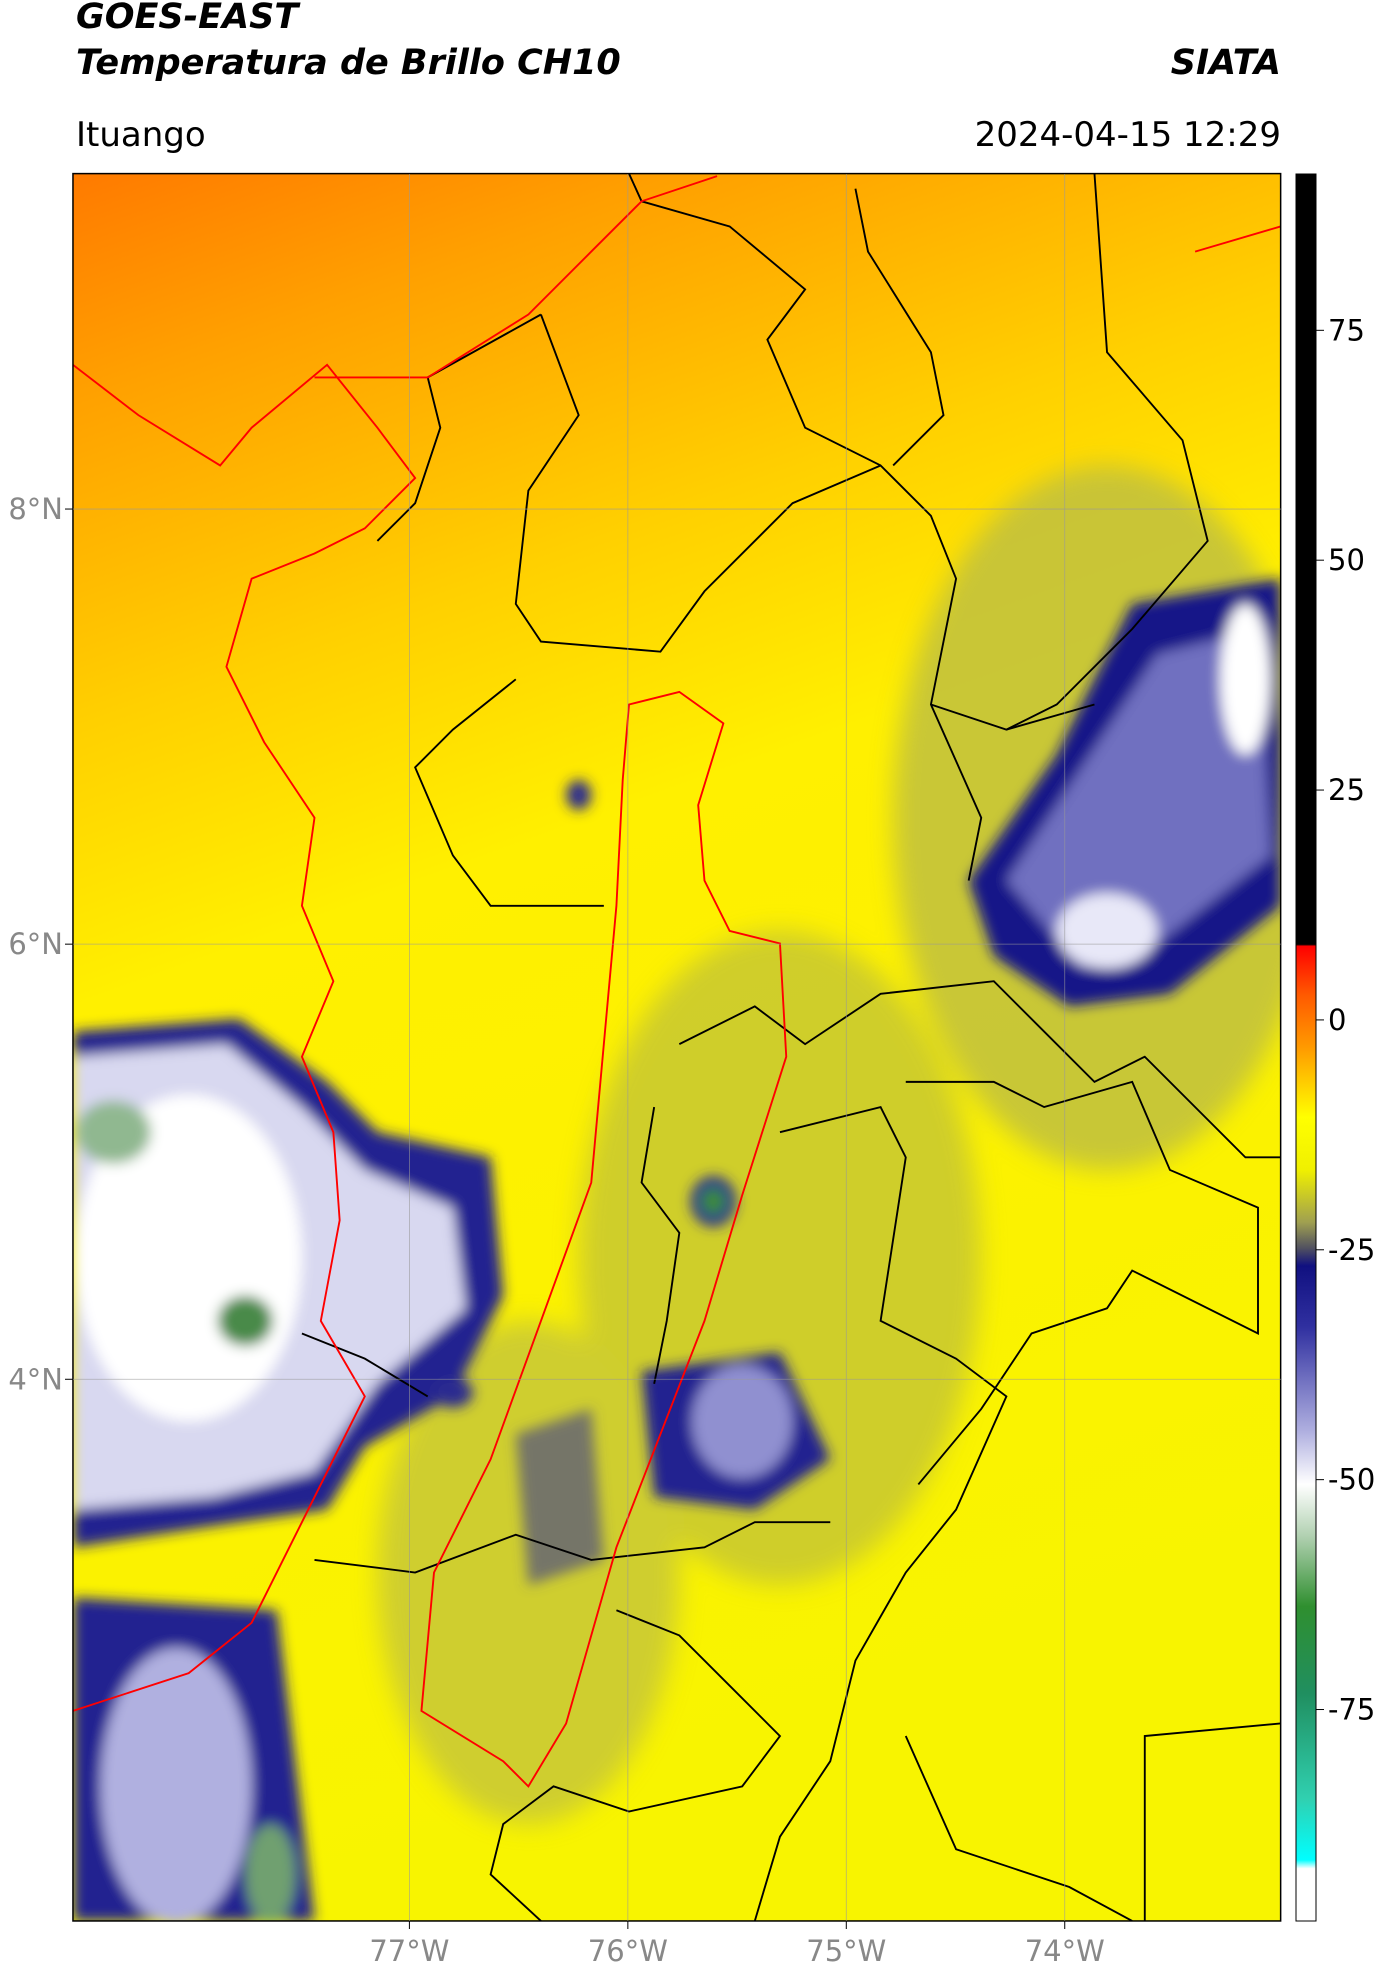 The width and height of the screenshot is (1384, 1985). I want to click on product: Temperatura de Brillo CH10, so click(348, 63).